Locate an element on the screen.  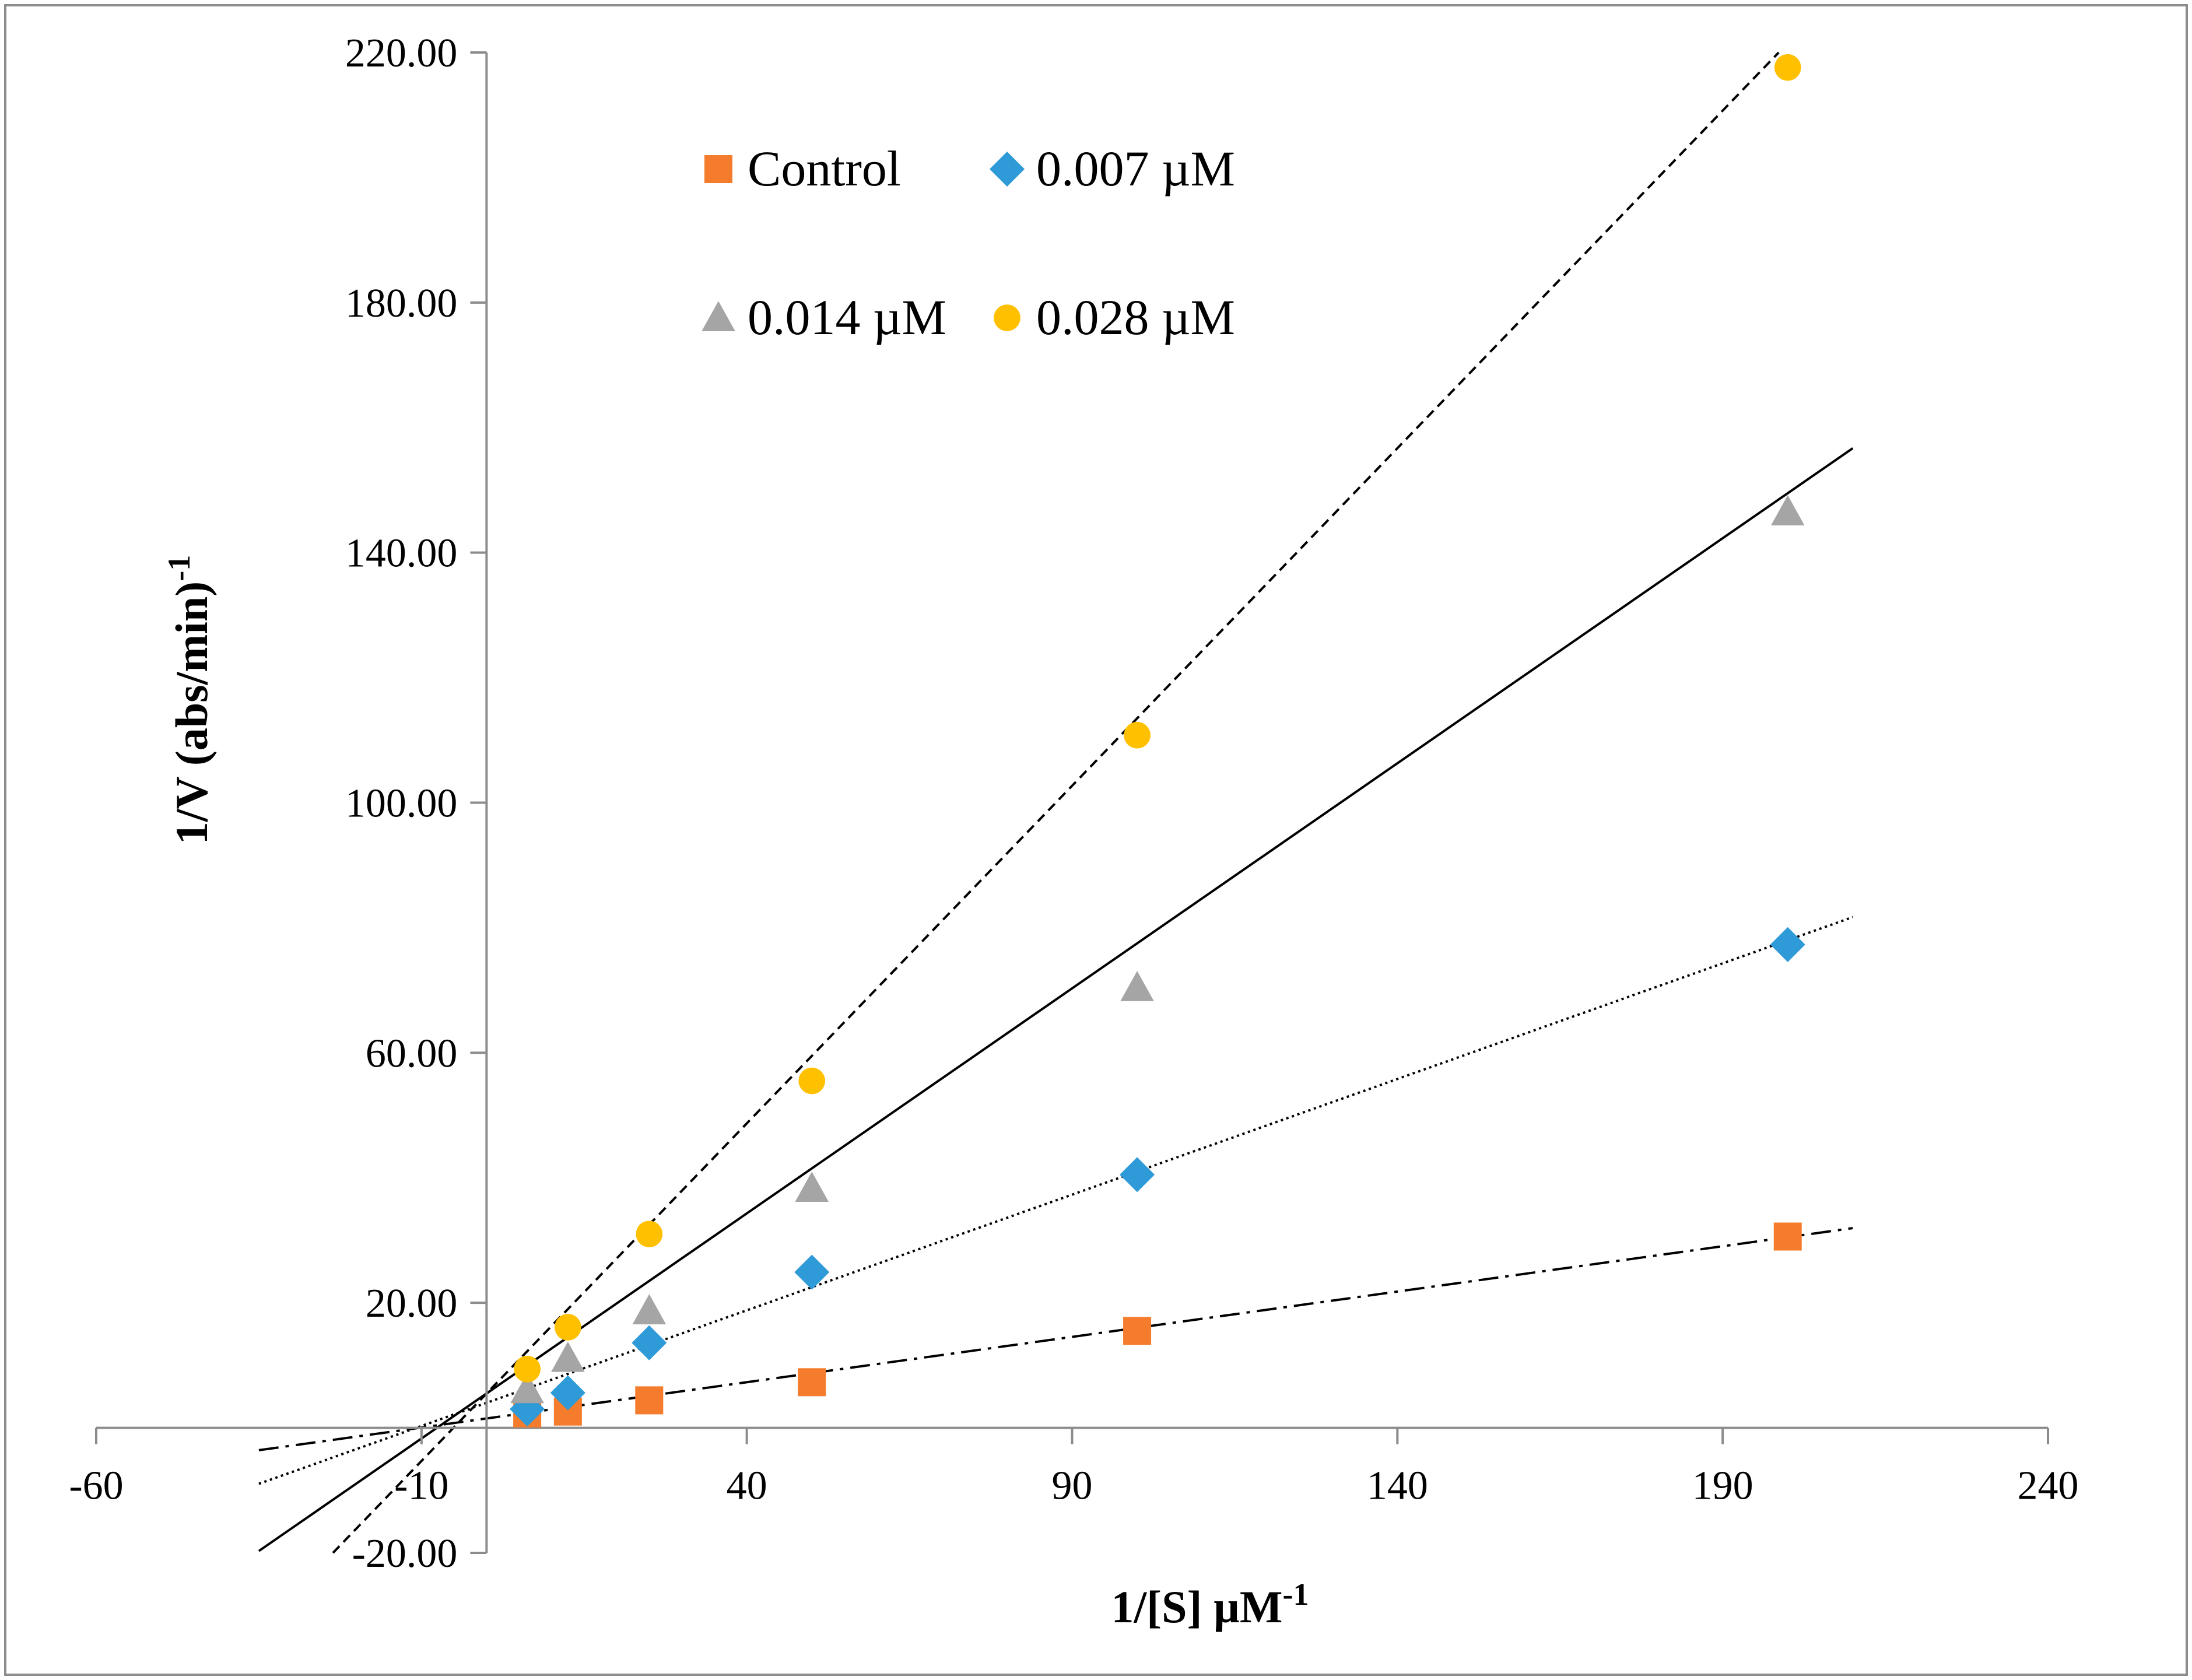
y-axis-title-text: 1/V (abs/min) is located at coordinates (192, 712).